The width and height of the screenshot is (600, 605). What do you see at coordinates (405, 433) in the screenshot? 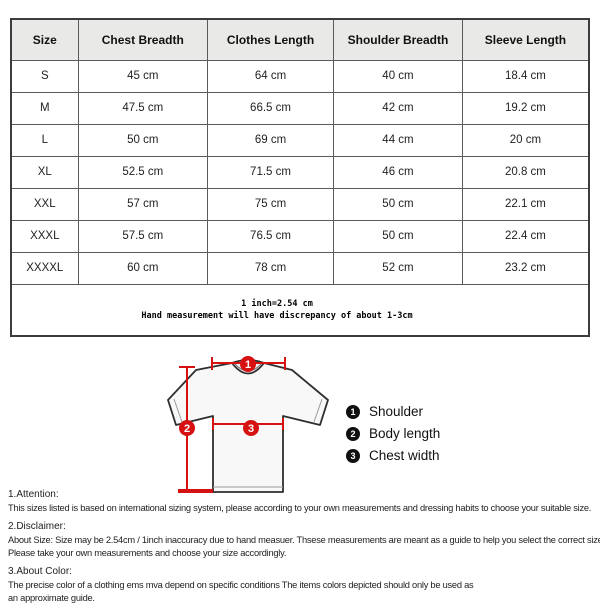
I see `legend-label: Body length` at bounding box center [405, 433].